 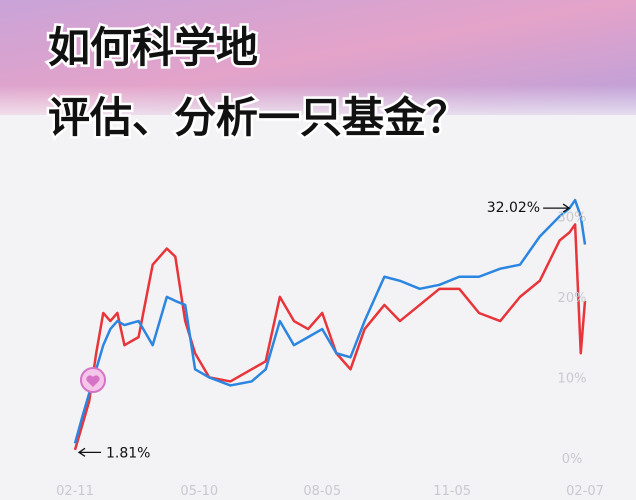 I want to click on y-tick-label: 0%, so click(x=572, y=459).